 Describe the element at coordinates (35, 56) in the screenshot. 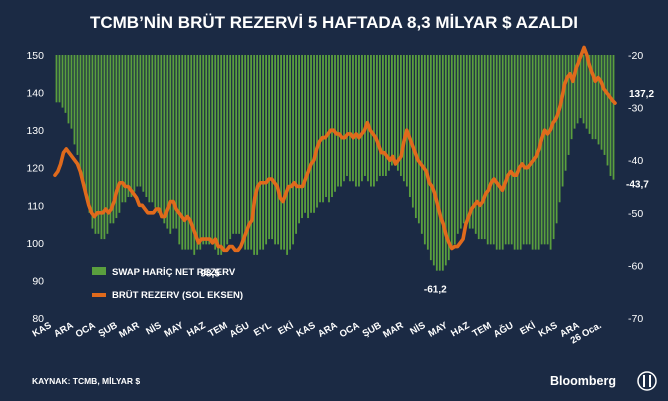

I see `left-tick-label: 150` at that location.